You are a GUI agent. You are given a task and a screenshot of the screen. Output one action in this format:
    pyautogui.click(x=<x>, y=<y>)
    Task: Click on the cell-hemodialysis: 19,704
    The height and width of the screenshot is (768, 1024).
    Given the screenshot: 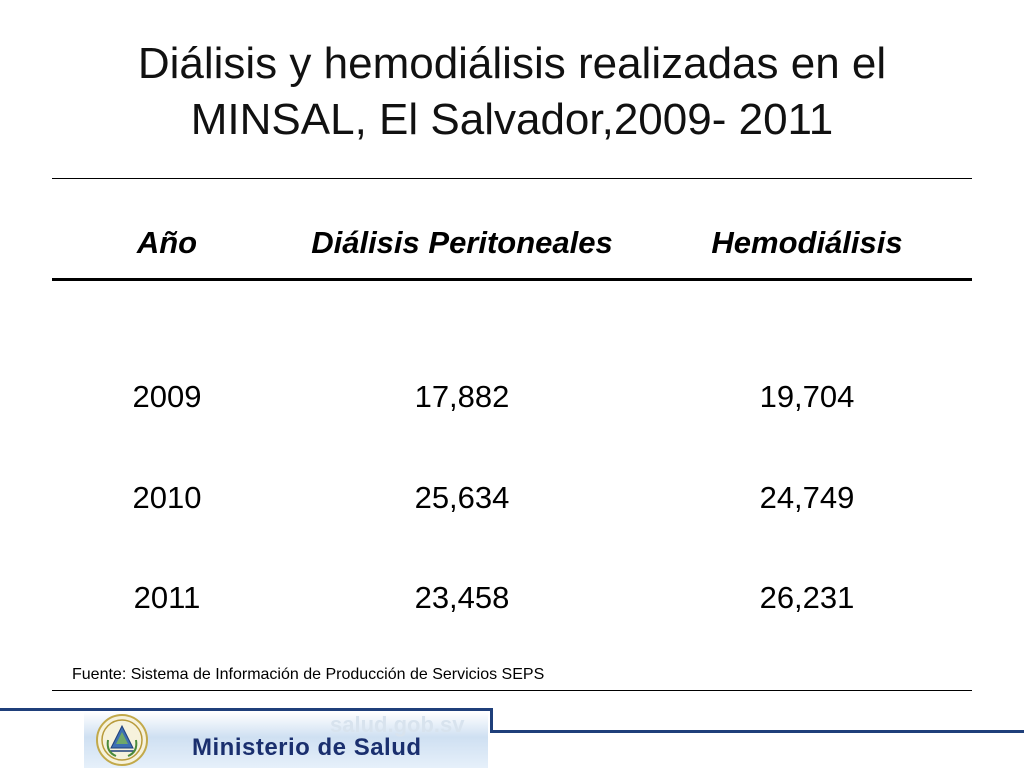 What is the action you would take?
    pyautogui.click(x=807, y=396)
    